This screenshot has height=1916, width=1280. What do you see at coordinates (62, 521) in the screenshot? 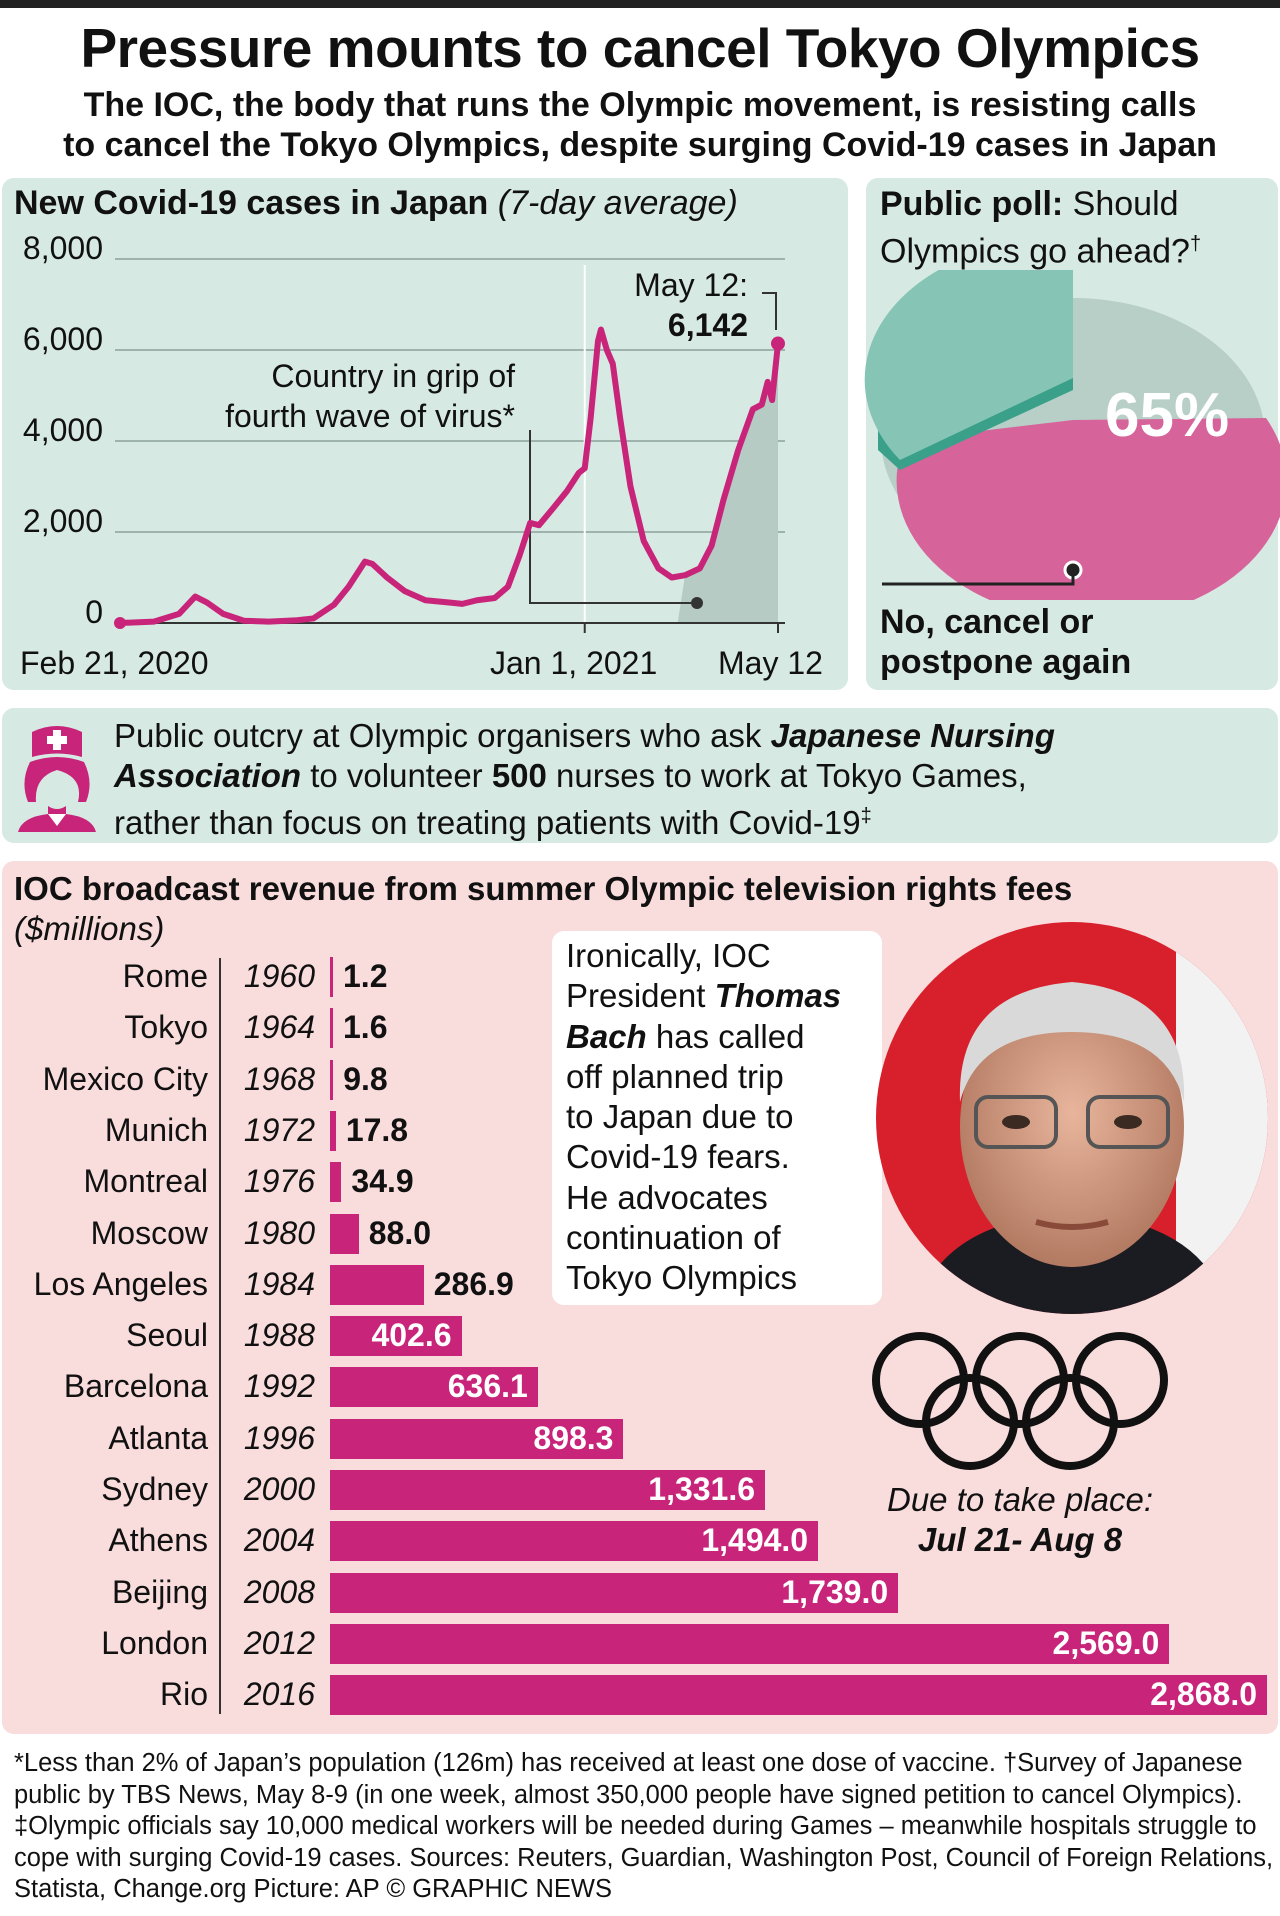
I see `y-tick: 2,000` at bounding box center [62, 521].